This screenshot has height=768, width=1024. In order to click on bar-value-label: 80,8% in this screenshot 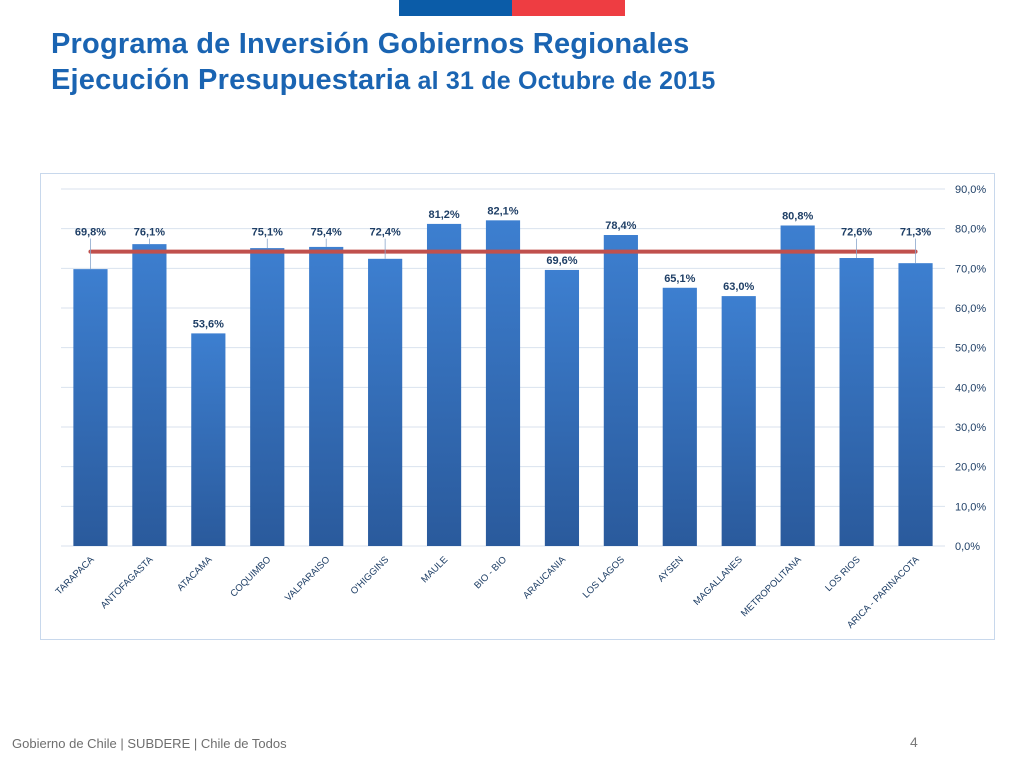, I will do `click(797, 216)`.